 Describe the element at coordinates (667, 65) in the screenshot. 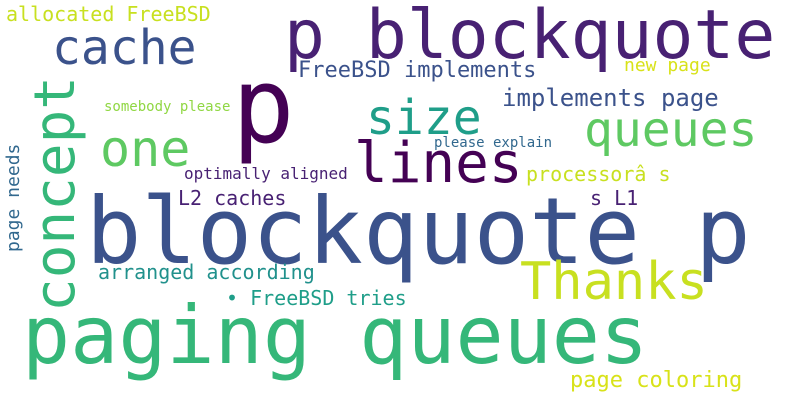

I see `word-new-page: new page` at that location.